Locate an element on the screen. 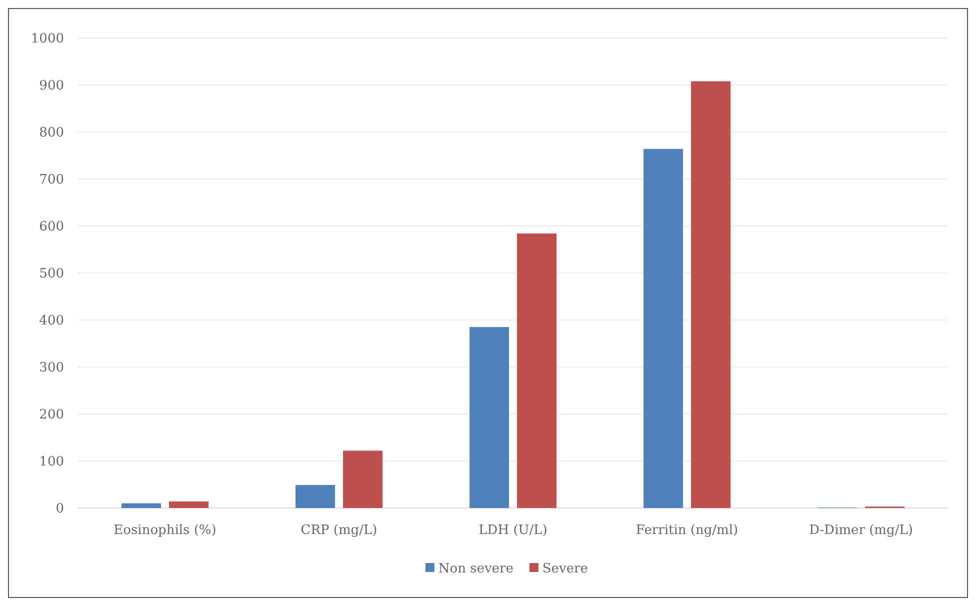  legend-label: Non severe is located at coordinates (476, 569).